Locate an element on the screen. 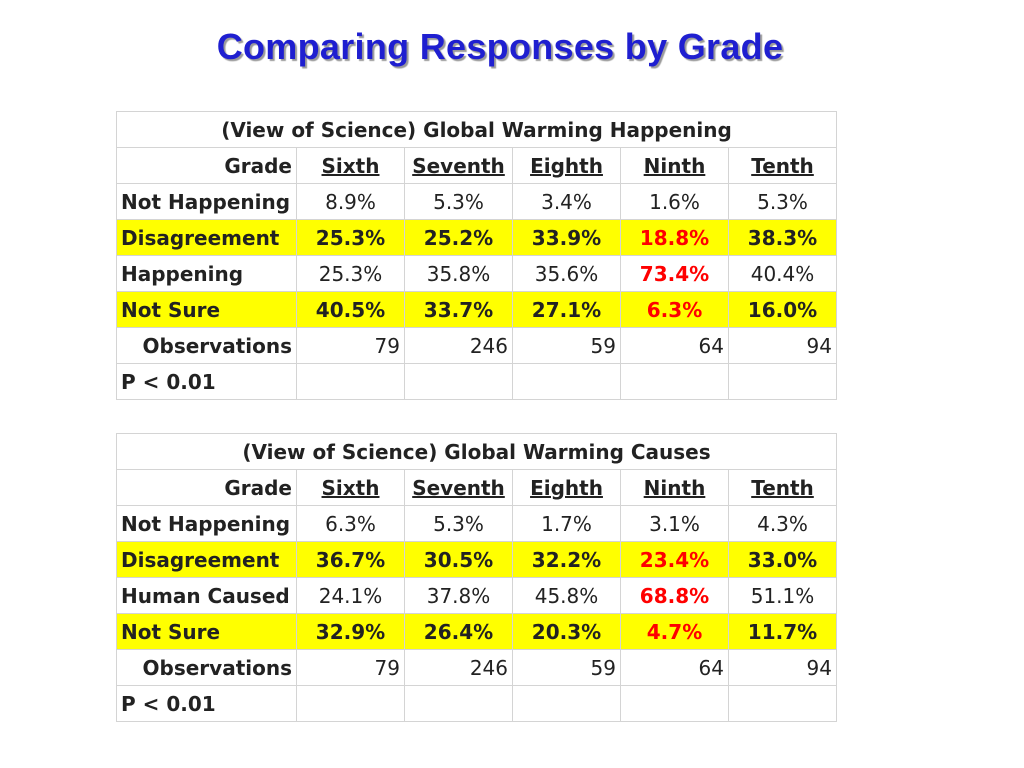 This screenshot has height=768, width=1024. table-row: Happening 25.3% 35.8% 35.6% 73.4% 40.4% is located at coordinates (476, 273).